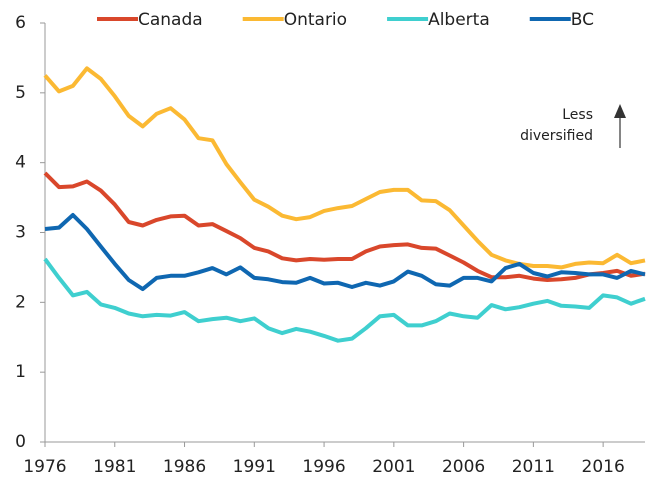  What do you see at coordinates (20, 23) in the screenshot?
I see `y-tick-label: 6` at bounding box center [20, 23].